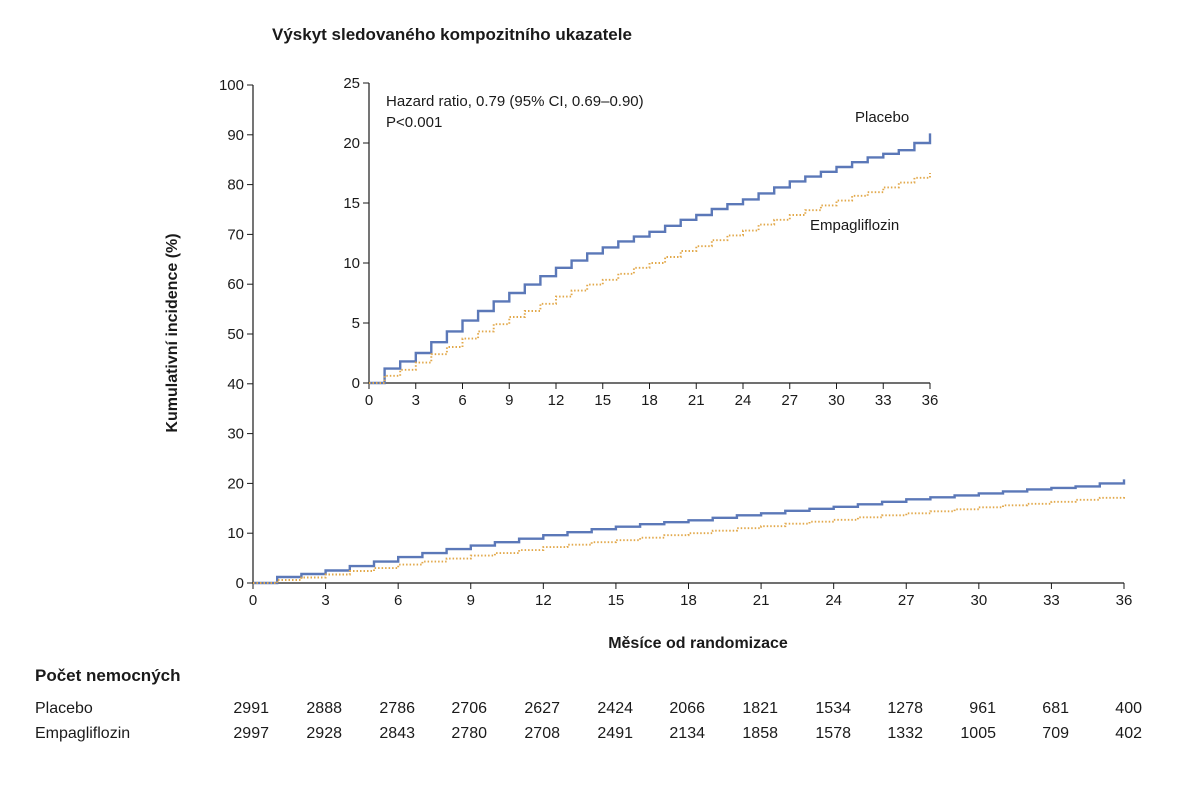 This screenshot has height=800, width=1191. I want to click on risk-count: 2134, so click(687, 733).